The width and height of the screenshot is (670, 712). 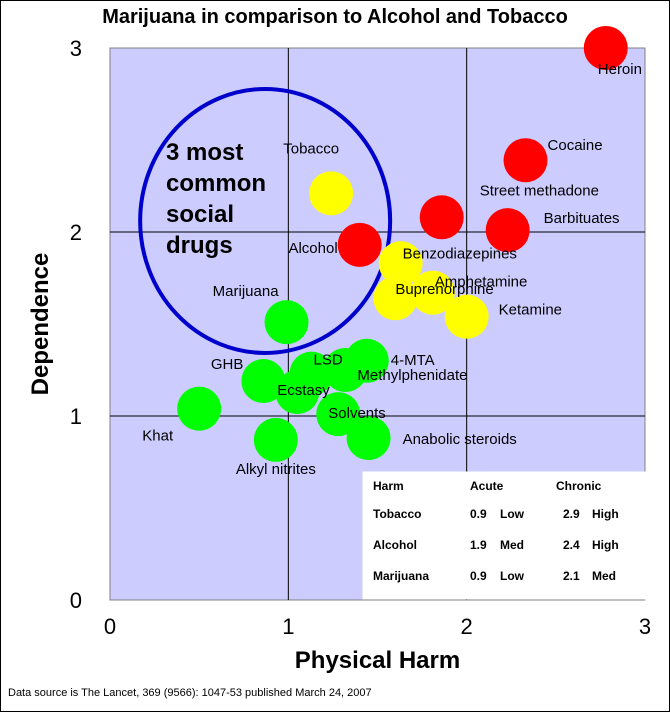 What do you see at coordinates (579, 486) in the screenshot?
I see `table-header: Chronic` at bounding box center [579, 486].